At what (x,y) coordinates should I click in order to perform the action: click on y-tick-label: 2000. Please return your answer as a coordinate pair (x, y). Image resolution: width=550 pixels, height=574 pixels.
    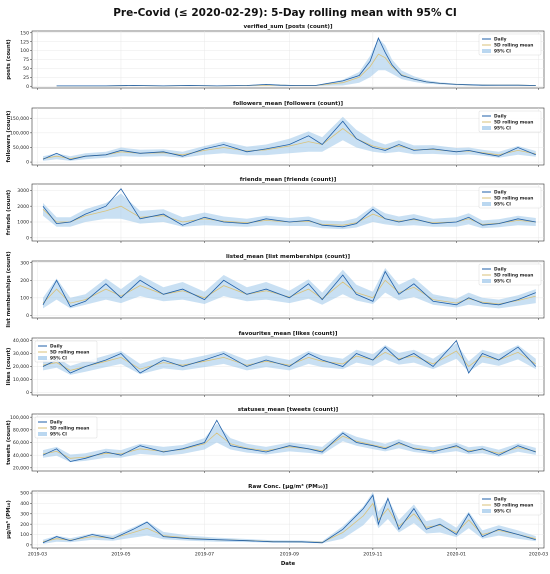
    Looking at the image, I should click on (23, 207).